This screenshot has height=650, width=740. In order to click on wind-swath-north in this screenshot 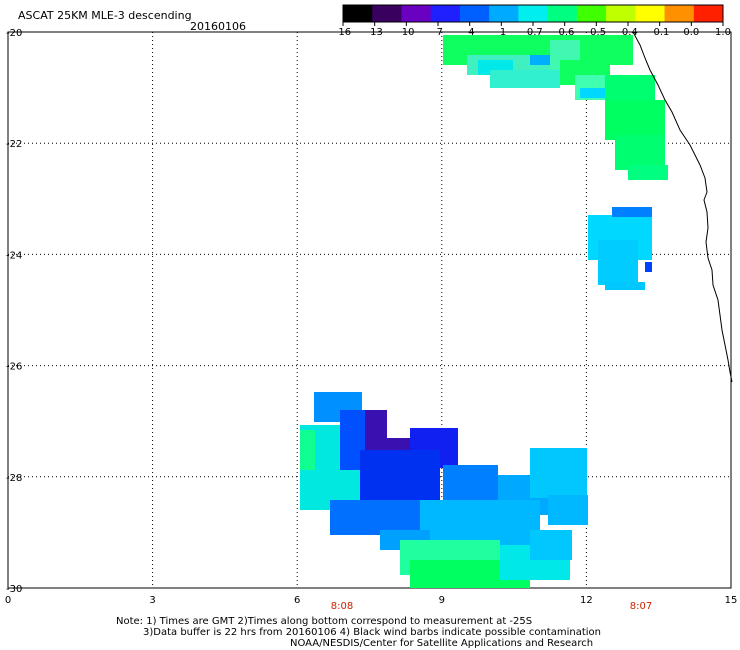, I will do `click(555, 107)`.